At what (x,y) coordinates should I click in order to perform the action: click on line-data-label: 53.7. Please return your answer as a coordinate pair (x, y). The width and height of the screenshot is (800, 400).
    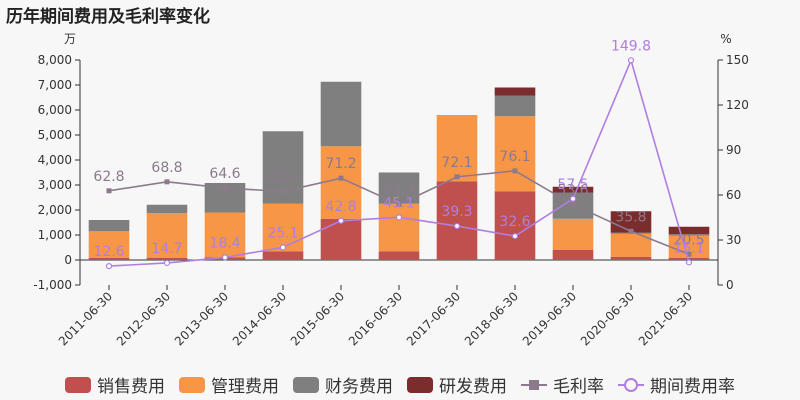
    Looking at the image, I should click on (398, 190).